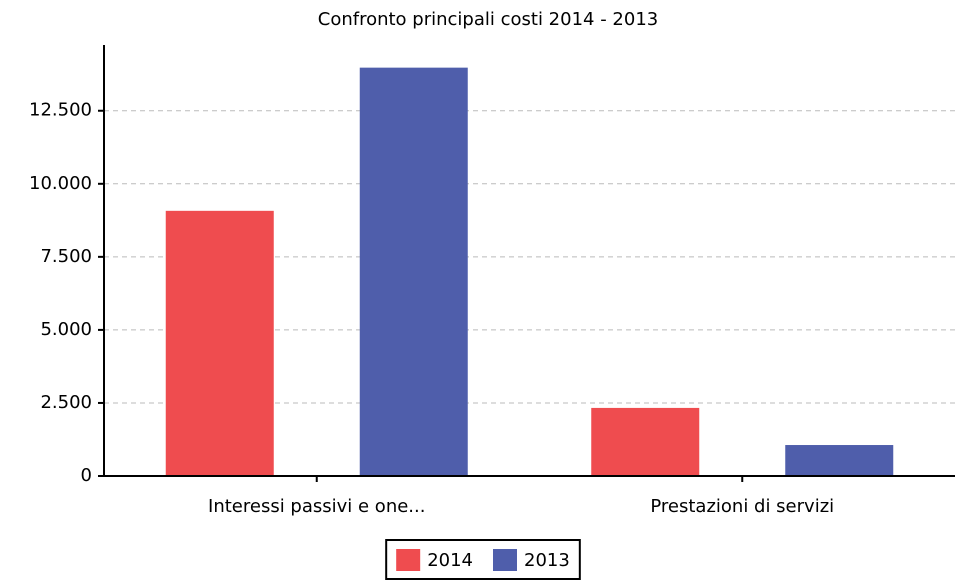 This screenshot has width=955, height=581. Describe the element at coordinates (86, 475) in the screenshot. I see `y-tick-label: 0` at that location.